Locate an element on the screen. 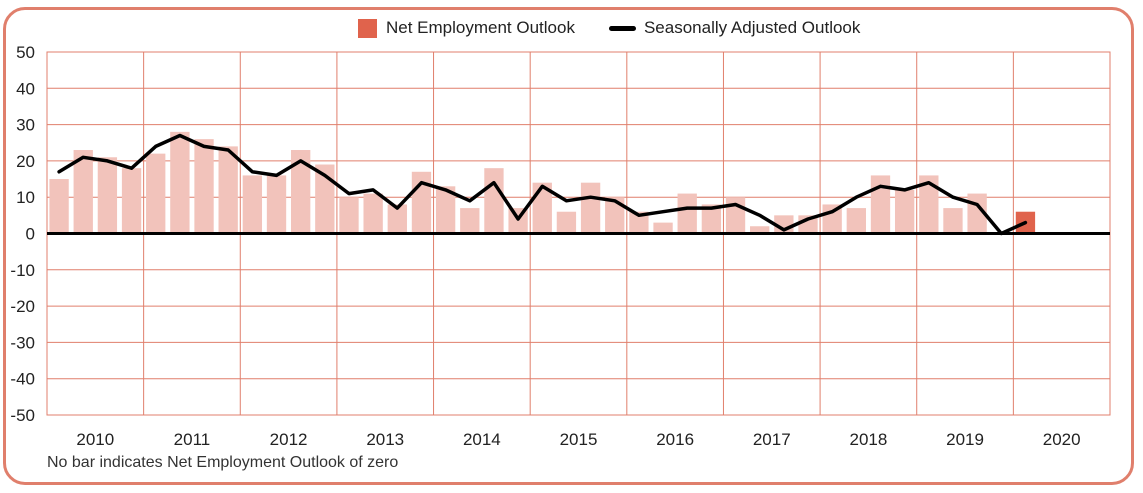 This screenshot has width=1143, height=493. x-tick-label: 2013 is located at coordinates (385, 439).